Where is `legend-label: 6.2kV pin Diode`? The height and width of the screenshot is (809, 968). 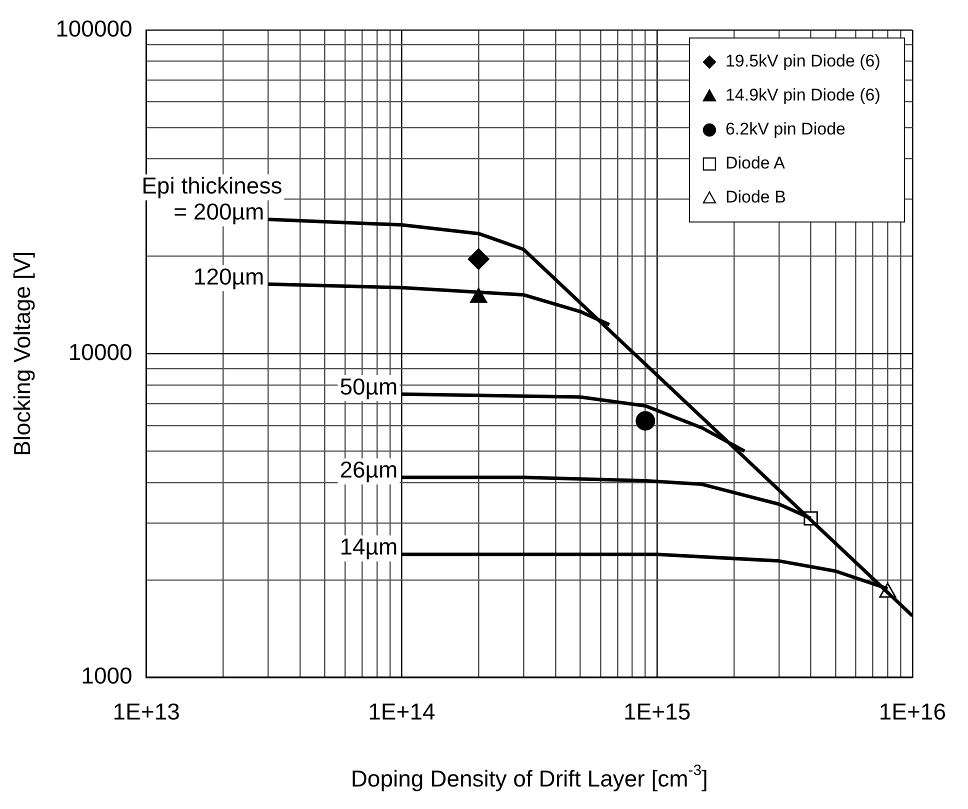 legend-label: 6.2kV pin Diode is located at coordinates (785, 129).